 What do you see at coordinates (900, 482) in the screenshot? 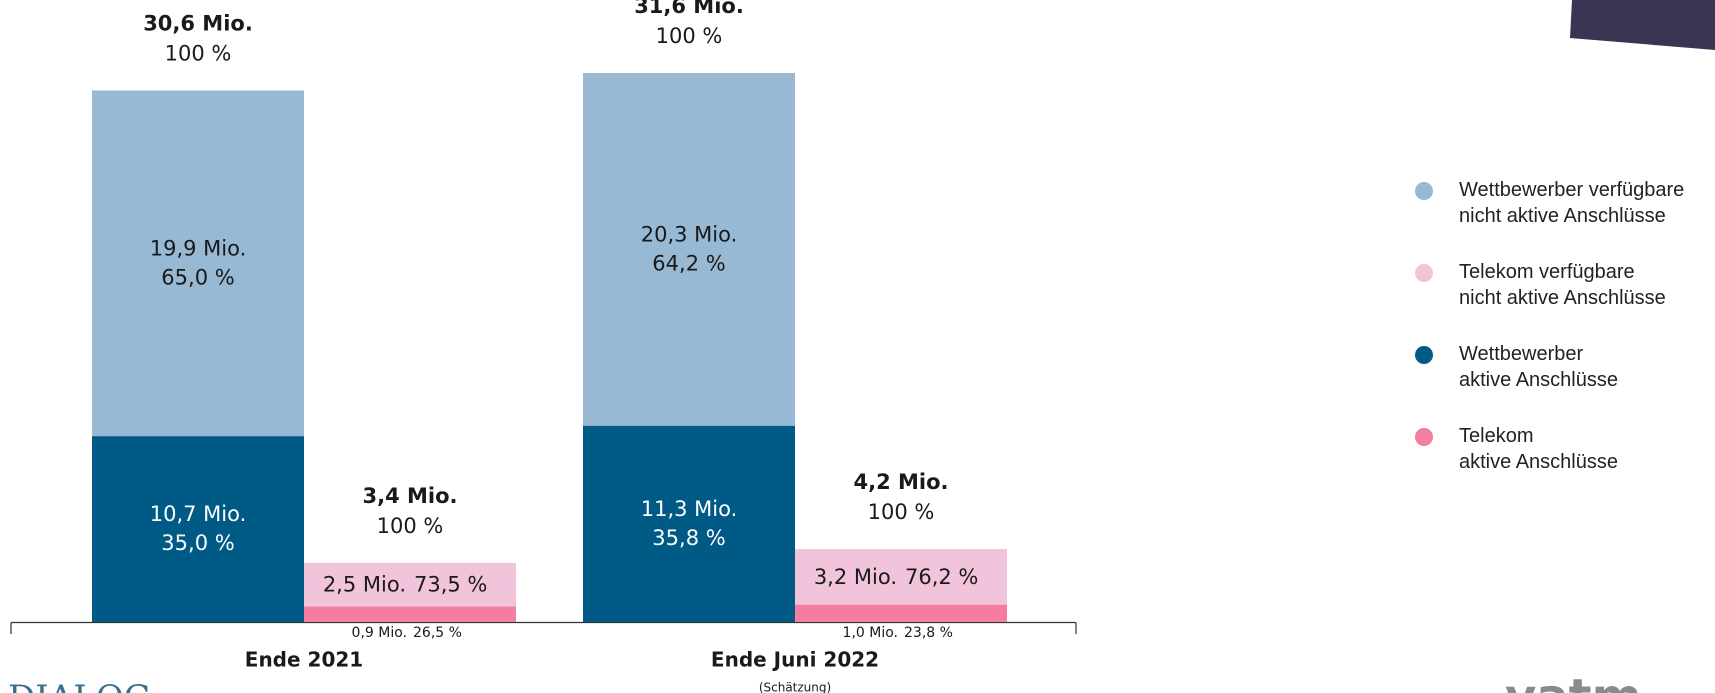
I see `total-label: 4,2 Mio.` at bounding box center [900, 482].